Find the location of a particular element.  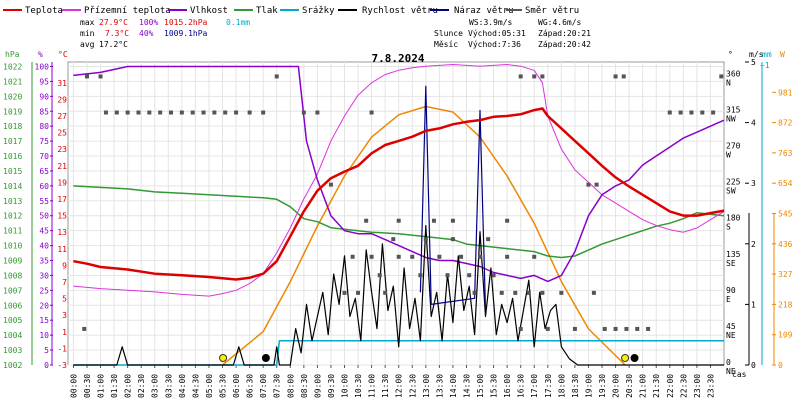

hpa-tick-label: 1014 is located at coordinates (12, 186).